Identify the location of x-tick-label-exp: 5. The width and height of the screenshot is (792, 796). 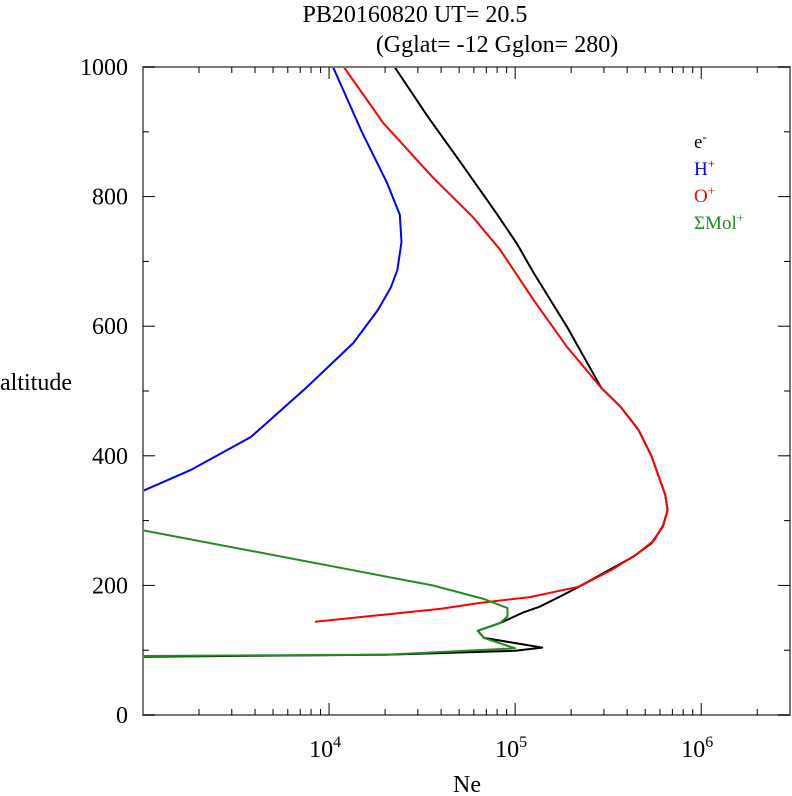
(523, 742).